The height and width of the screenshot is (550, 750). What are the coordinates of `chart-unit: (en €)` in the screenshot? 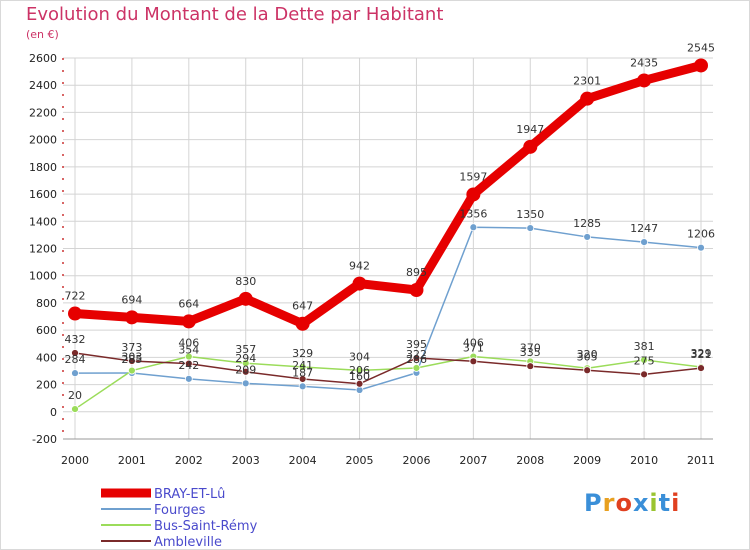 It's located at (42, 34).